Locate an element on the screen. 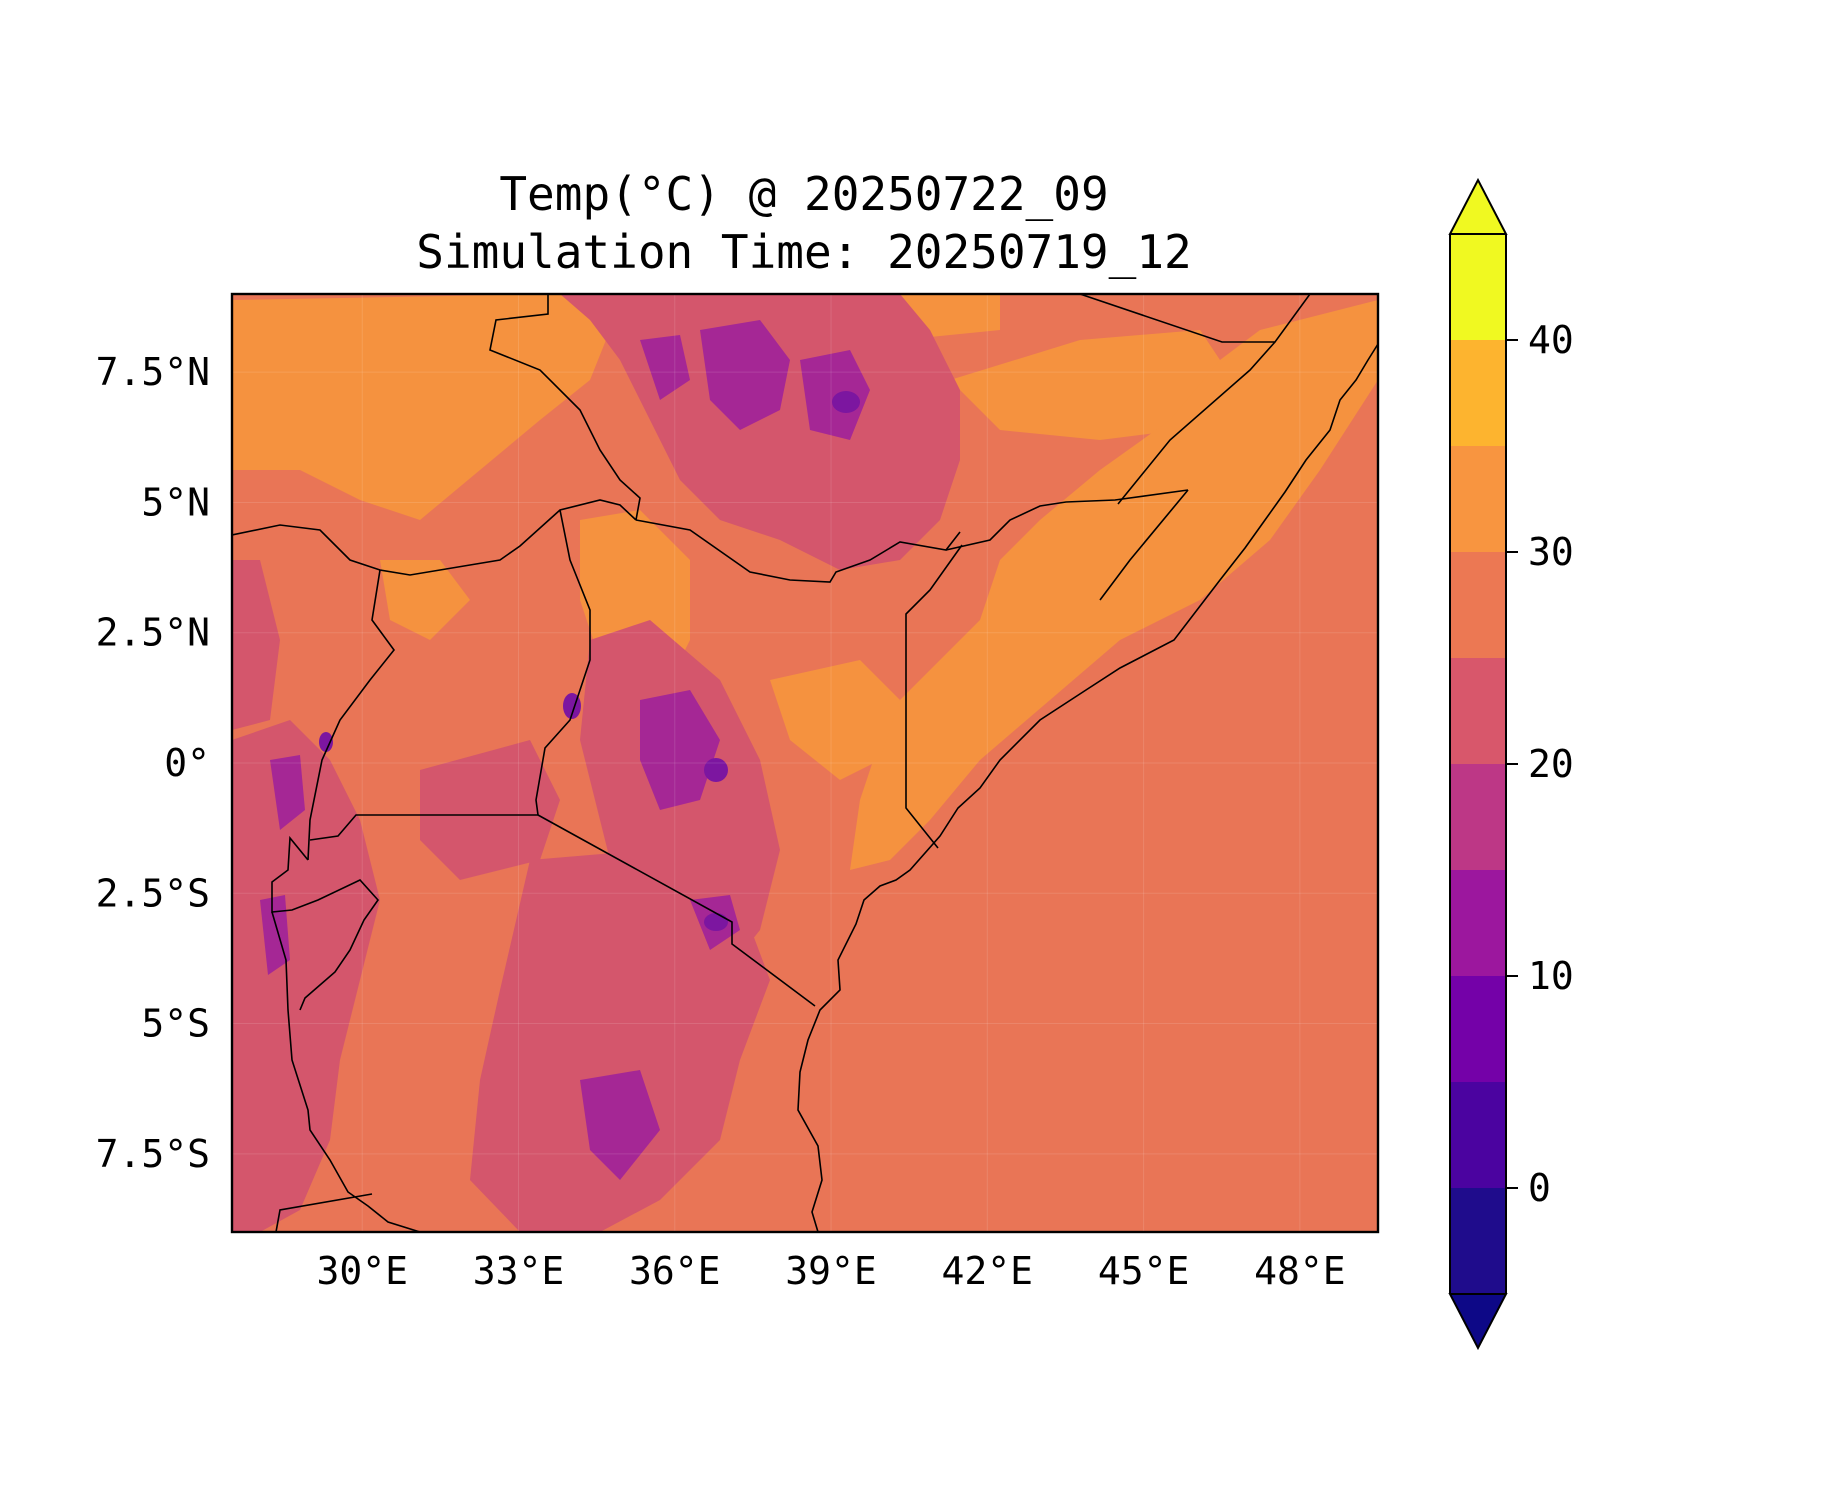  warm-region-northeast is located at coordinates (1095, 385).